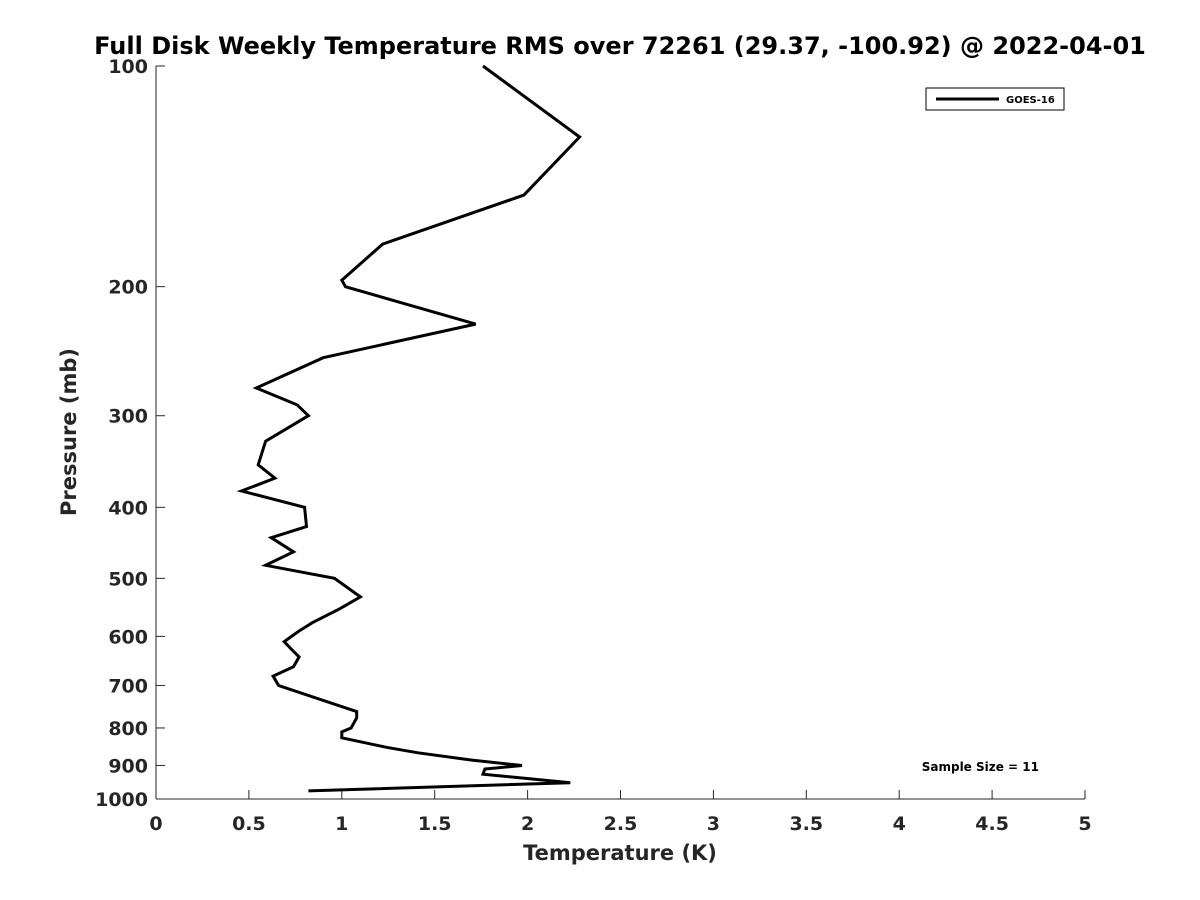 The width and height of the screenshot is (1200, 900). I want to click on x-tick-label: 3, so click(713, 824).